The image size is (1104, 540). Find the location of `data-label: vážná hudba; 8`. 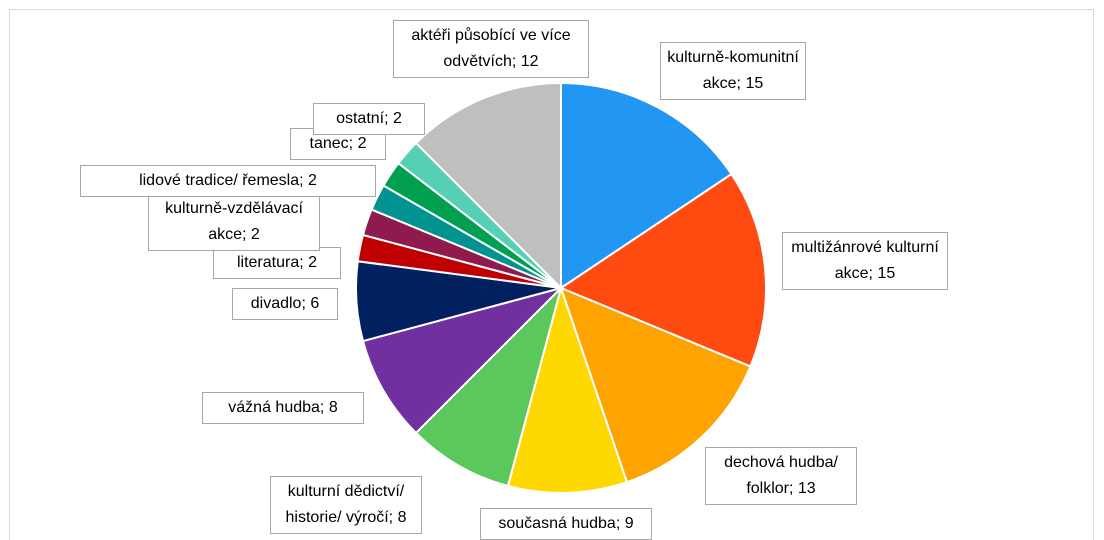

data-label: vážná hudba; 8 is located at coordinates (283, 408).